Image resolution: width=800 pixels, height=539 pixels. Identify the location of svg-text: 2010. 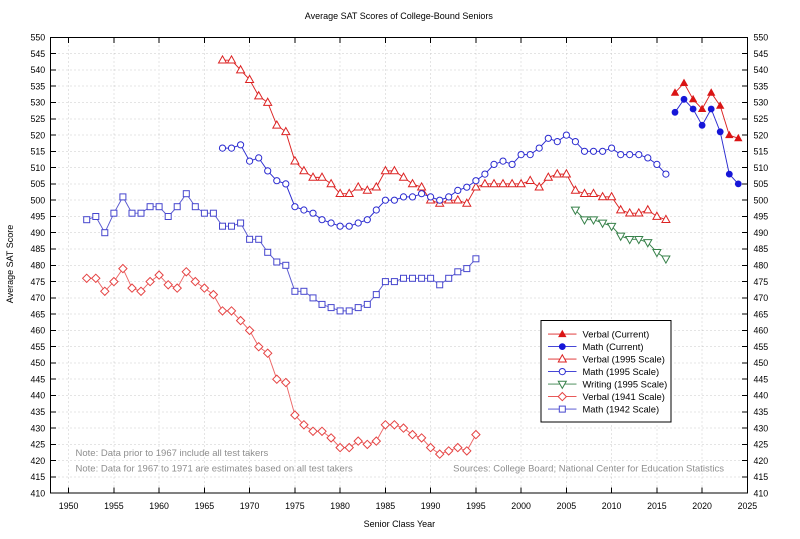
(612, 506).